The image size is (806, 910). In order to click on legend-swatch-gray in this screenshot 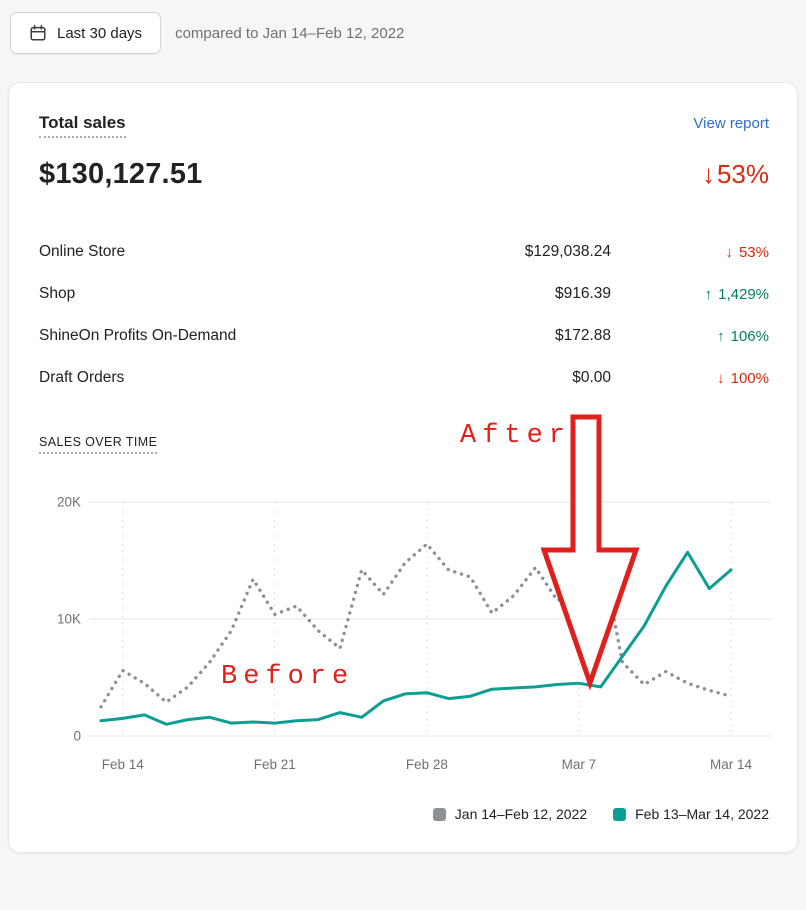, I will do `click(439, 814)`.